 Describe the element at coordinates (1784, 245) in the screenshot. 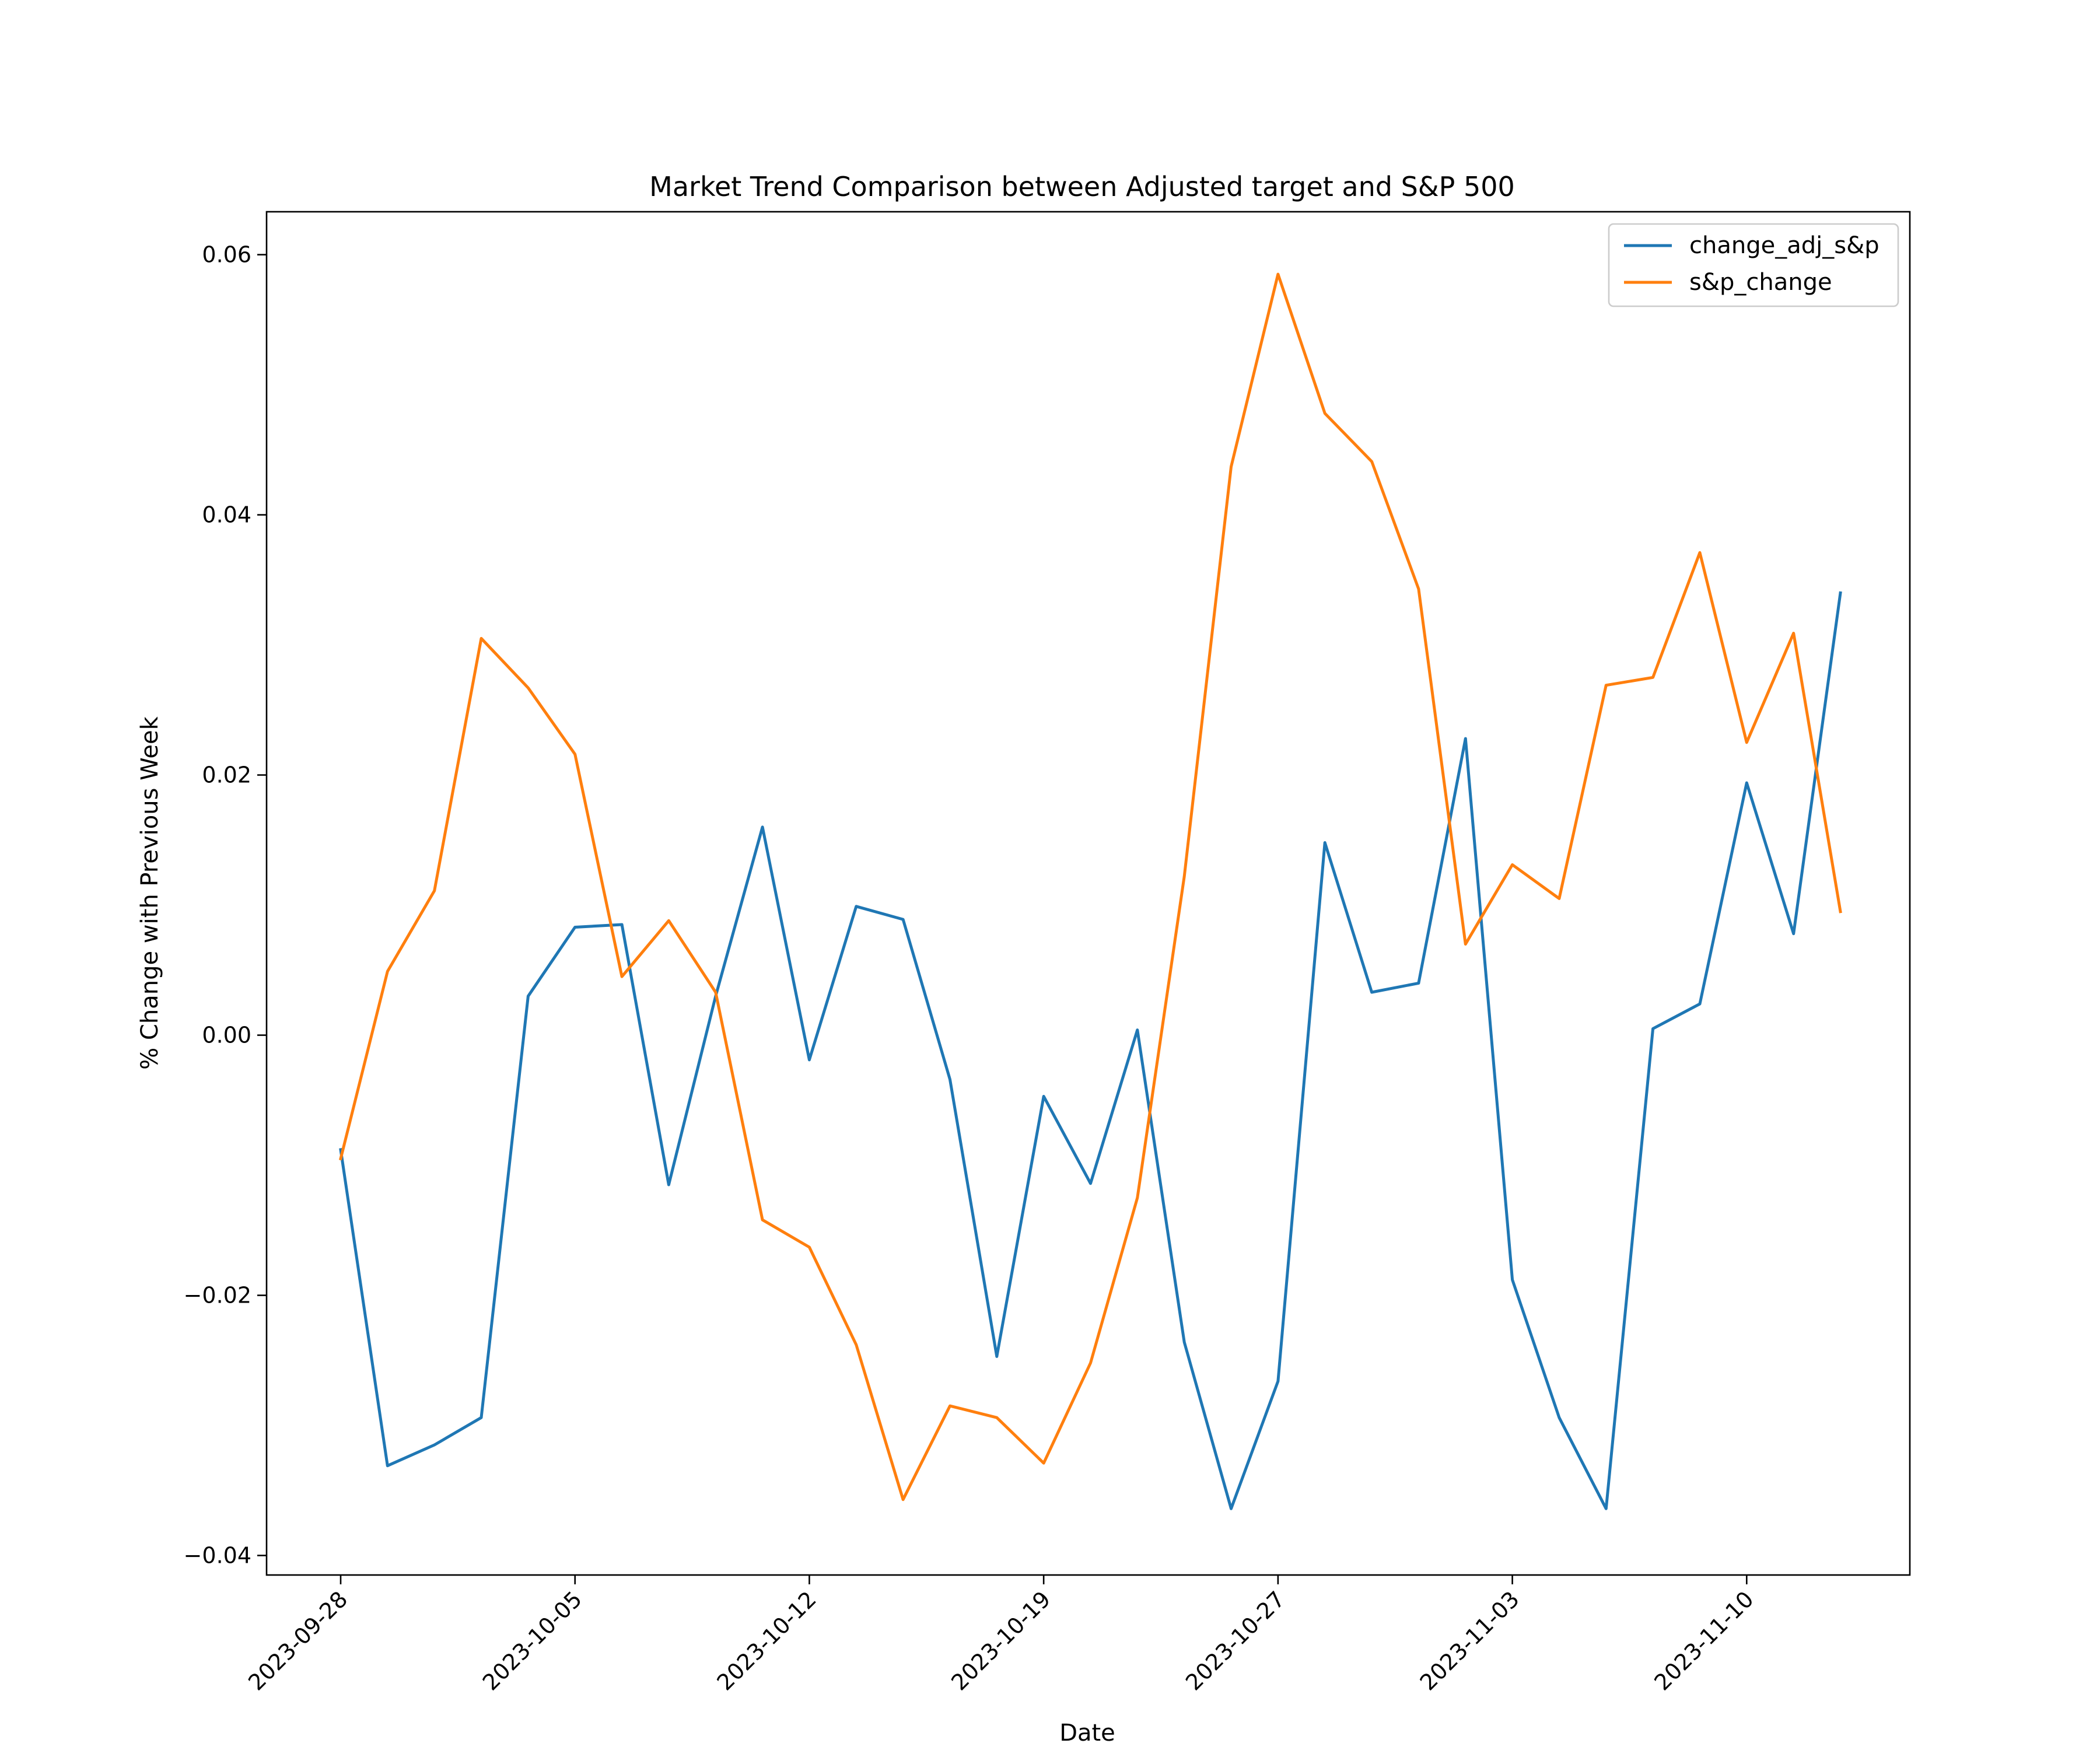

I see `legend-label-change-adj: change_adj_s&p` at that location.